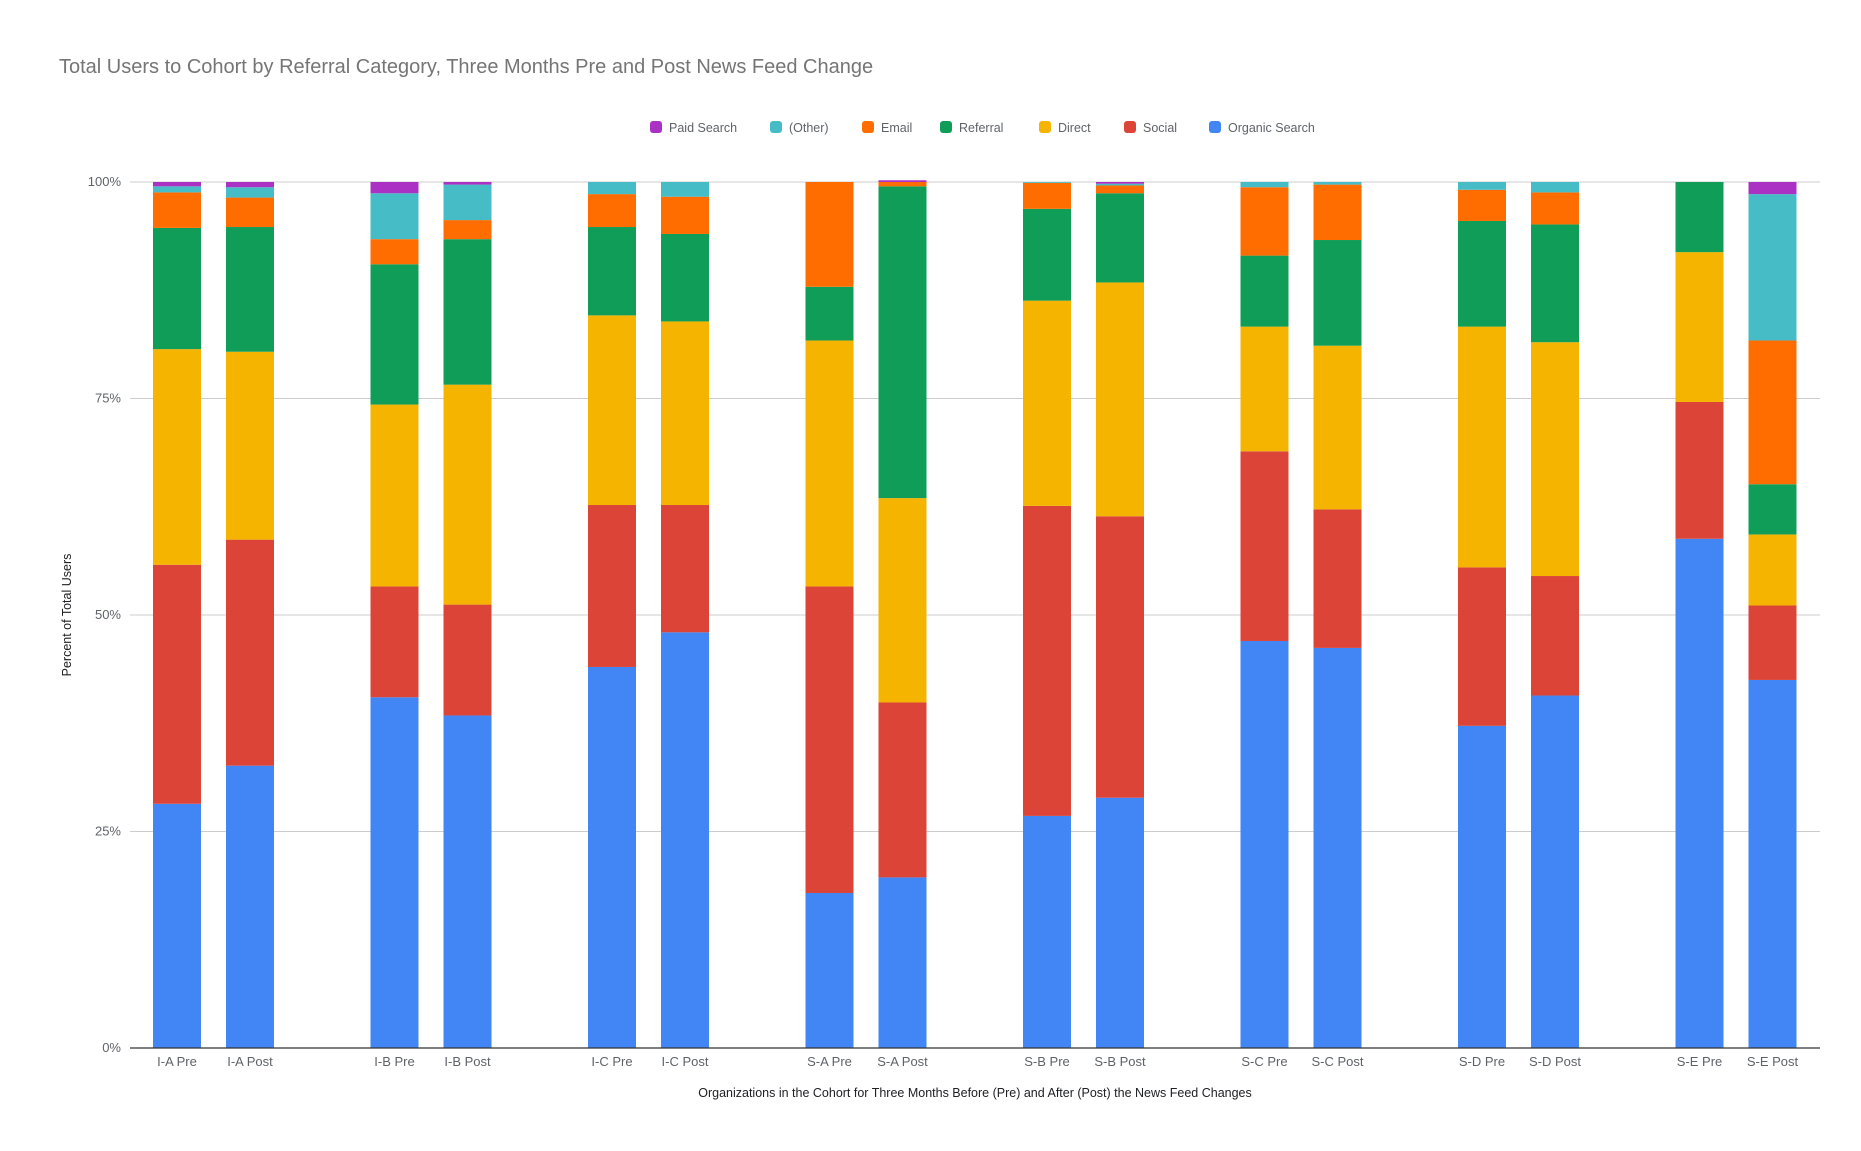 Image resolution: width=1861 pixels, height=1151 pixels. Describe the element at coordinates (611, 1061) in the screenshot. I see `x-tick-label: I-C Pre` at that location.